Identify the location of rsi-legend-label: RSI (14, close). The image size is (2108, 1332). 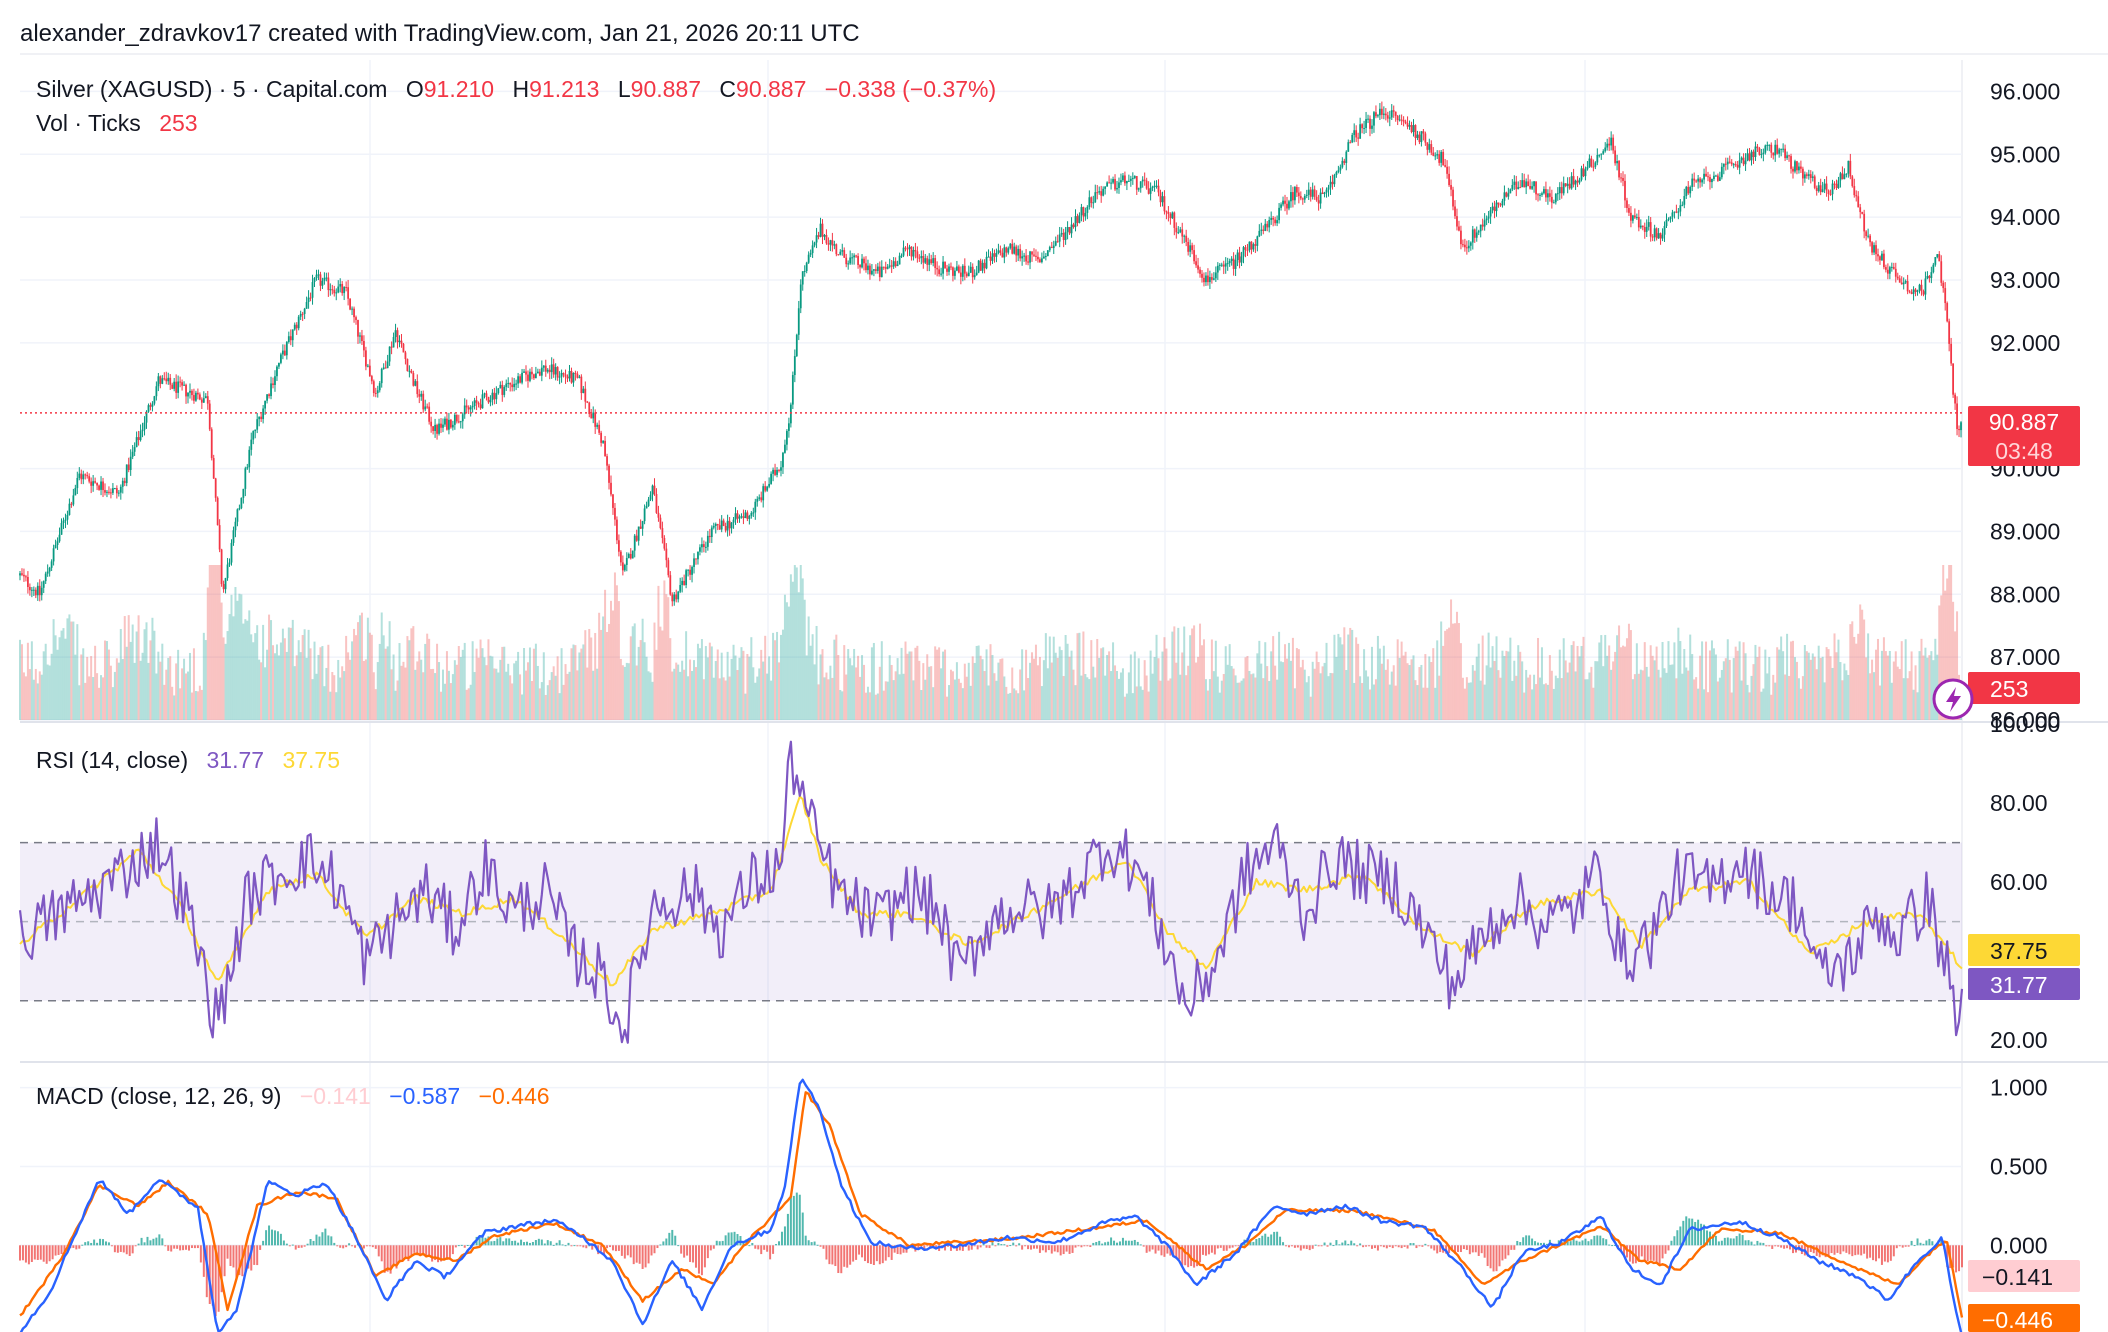
(112, 760).